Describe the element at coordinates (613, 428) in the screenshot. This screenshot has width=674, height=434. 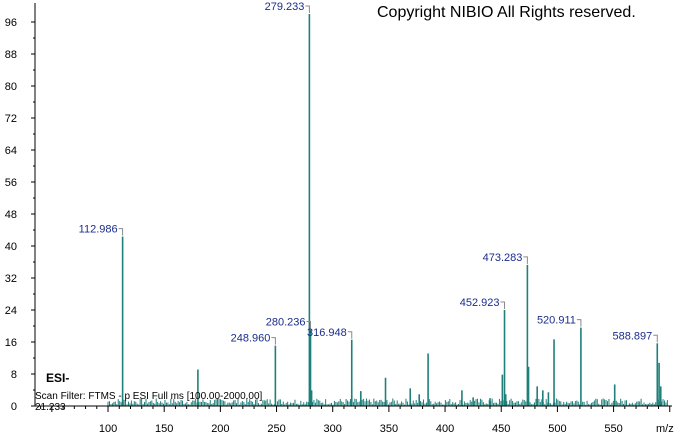
I see `x-tick-label: 550` at that location.